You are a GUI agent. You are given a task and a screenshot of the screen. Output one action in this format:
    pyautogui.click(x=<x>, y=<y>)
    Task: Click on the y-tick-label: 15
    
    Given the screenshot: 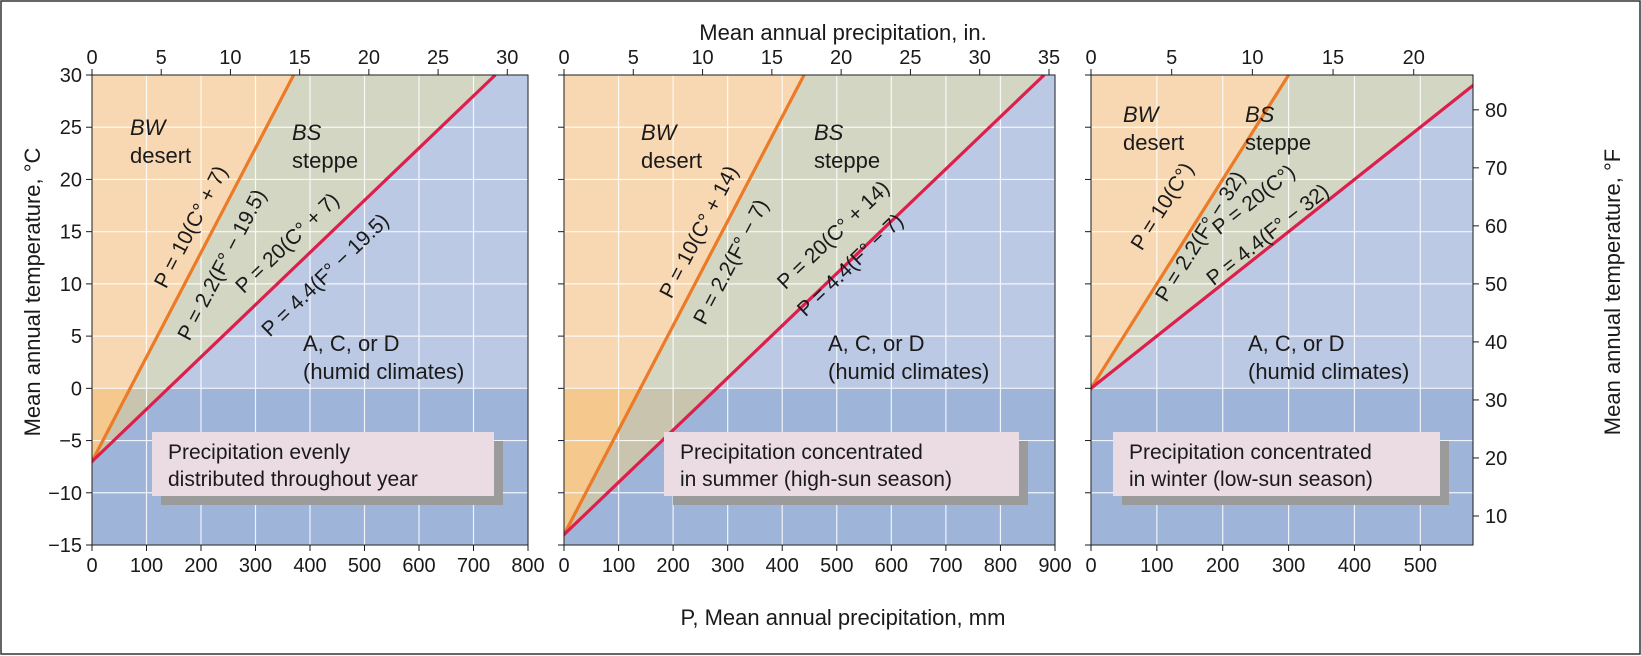 What is the action you would take?
    pyautogui.click(x=71, y=233)
    